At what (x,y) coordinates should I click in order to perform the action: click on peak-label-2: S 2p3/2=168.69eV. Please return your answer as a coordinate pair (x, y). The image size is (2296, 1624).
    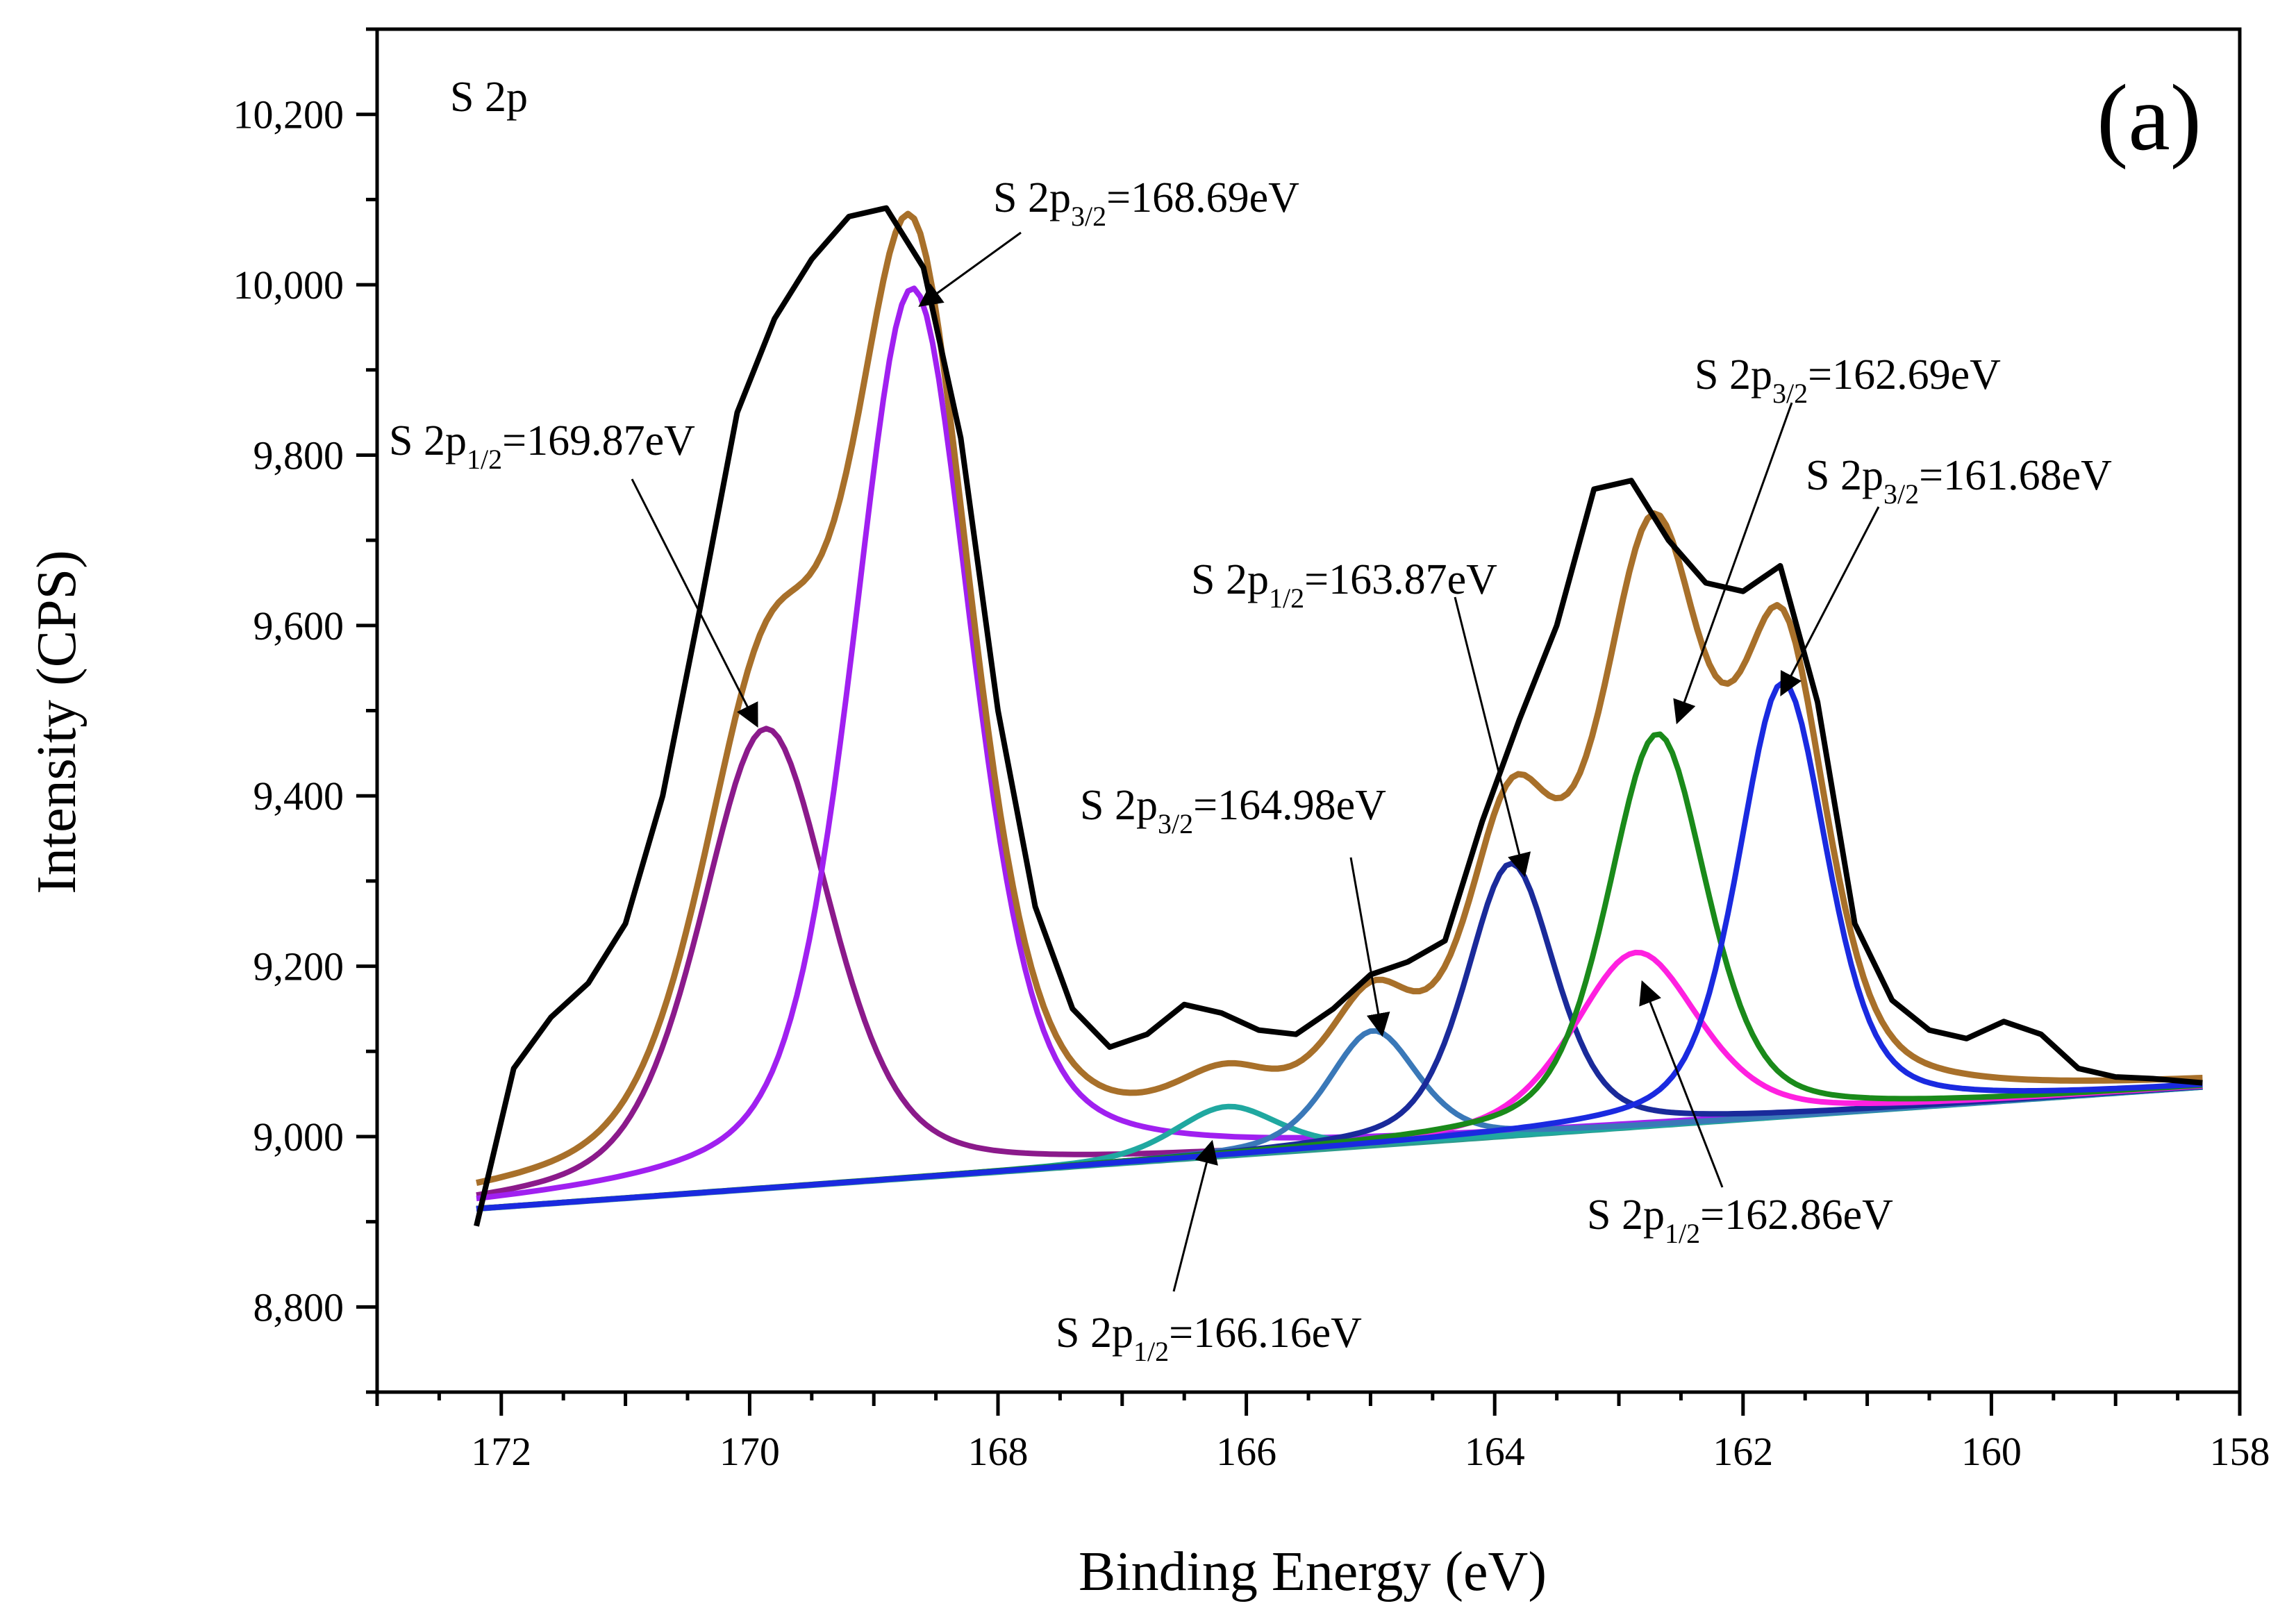
    Looking at the image, I should click on (1146, 203).